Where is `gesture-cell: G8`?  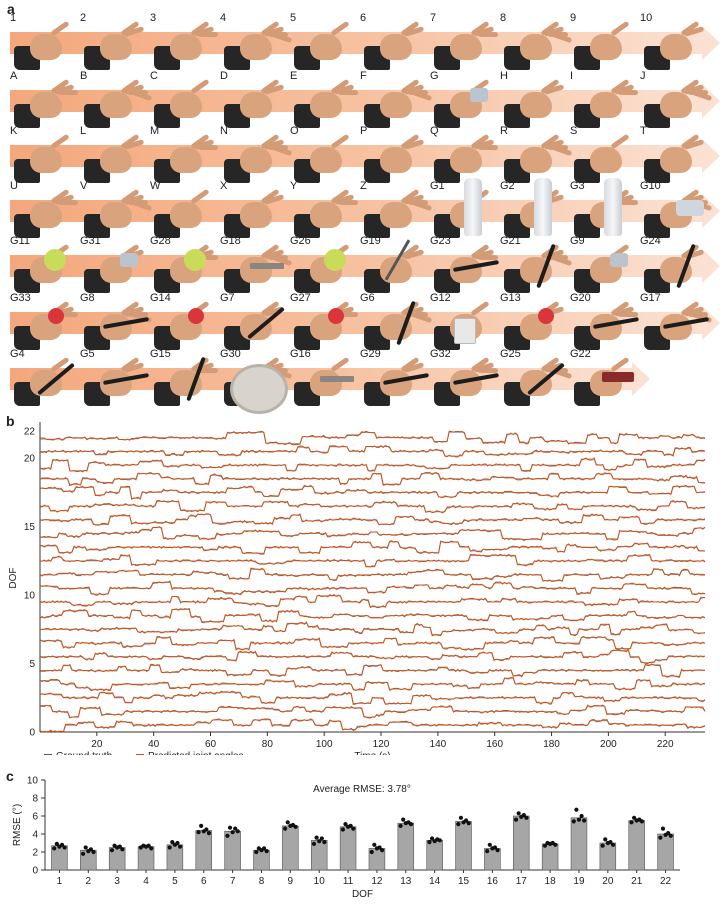 gesture-cell: G8 is located at coordinates (116, 325).